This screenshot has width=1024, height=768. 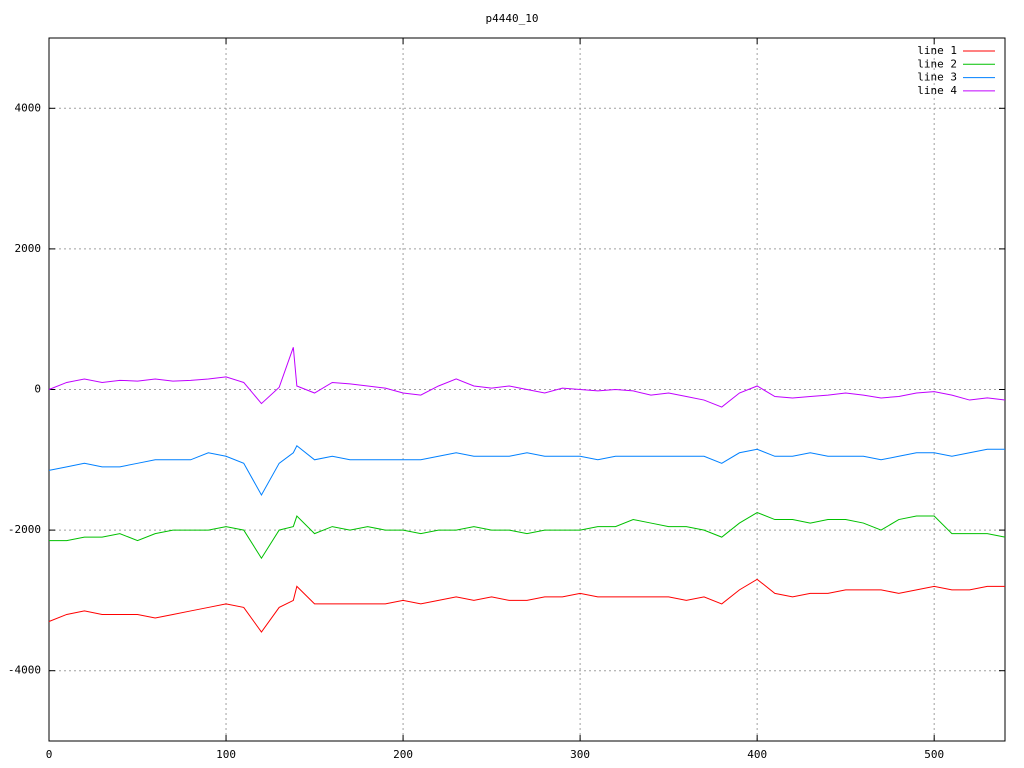 What do you see at coordinates (512, 18) in the screenshot?
I see `chart-title: p4440_10` at bounding box center [512, 18].